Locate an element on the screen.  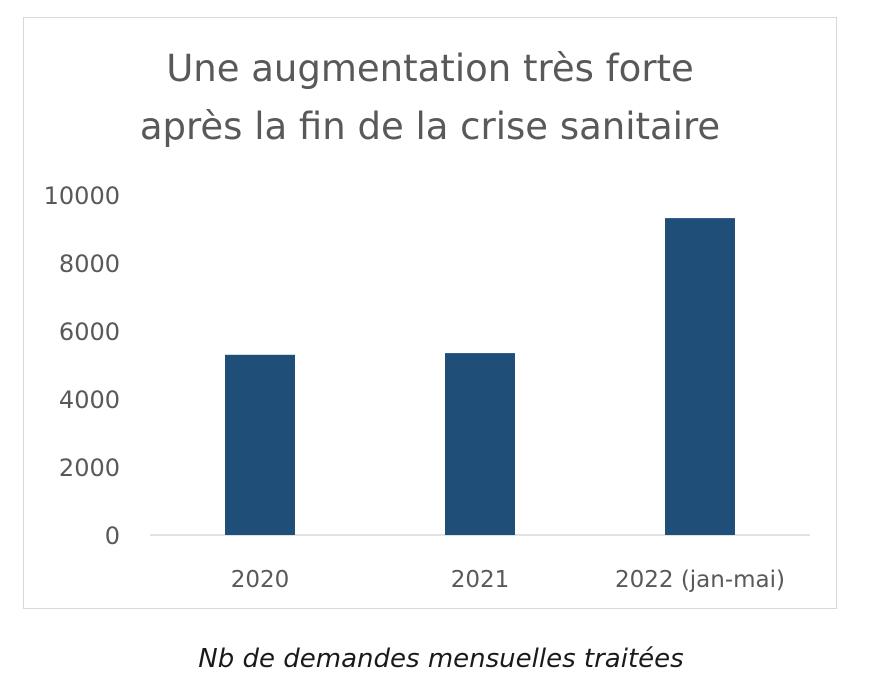
y-tick-label: 4000 is located at coordinates (89, 400).